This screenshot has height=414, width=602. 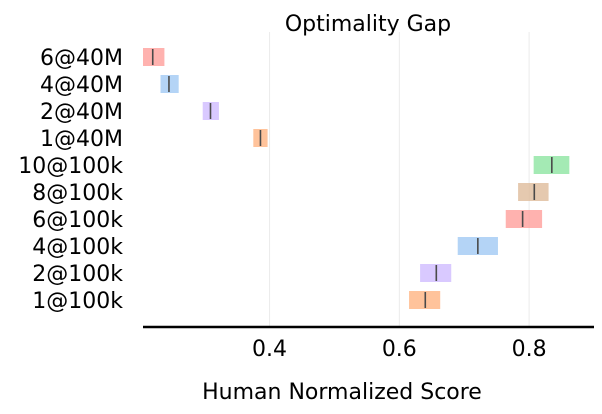 I want to click on category-label: 4@40M, so click(x=81, y=85).